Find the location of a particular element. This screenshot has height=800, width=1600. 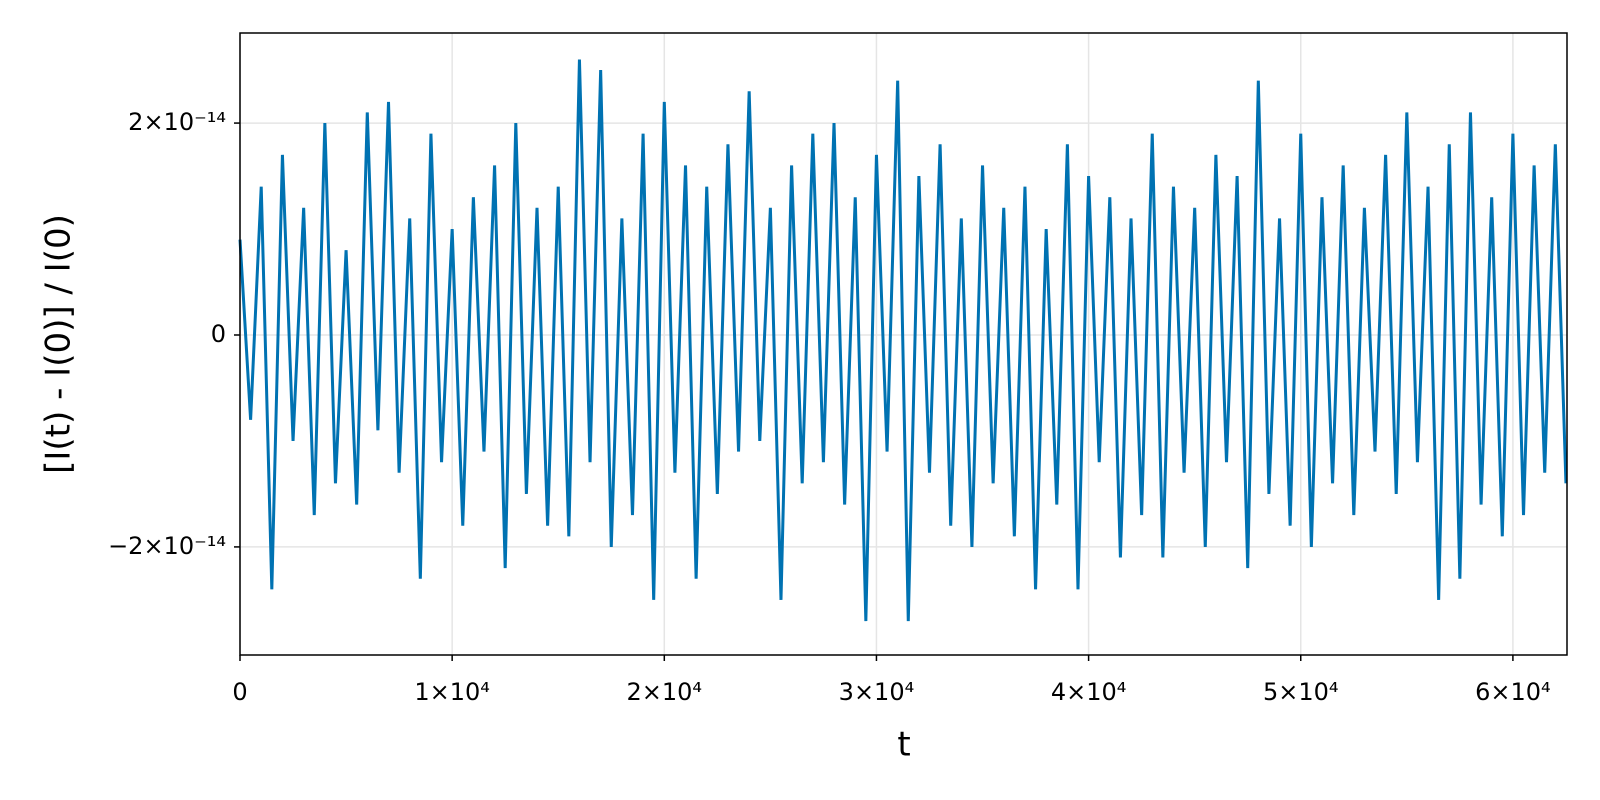

x-tick-label: 4×10⁴ is located at coordinates (1089, 692).